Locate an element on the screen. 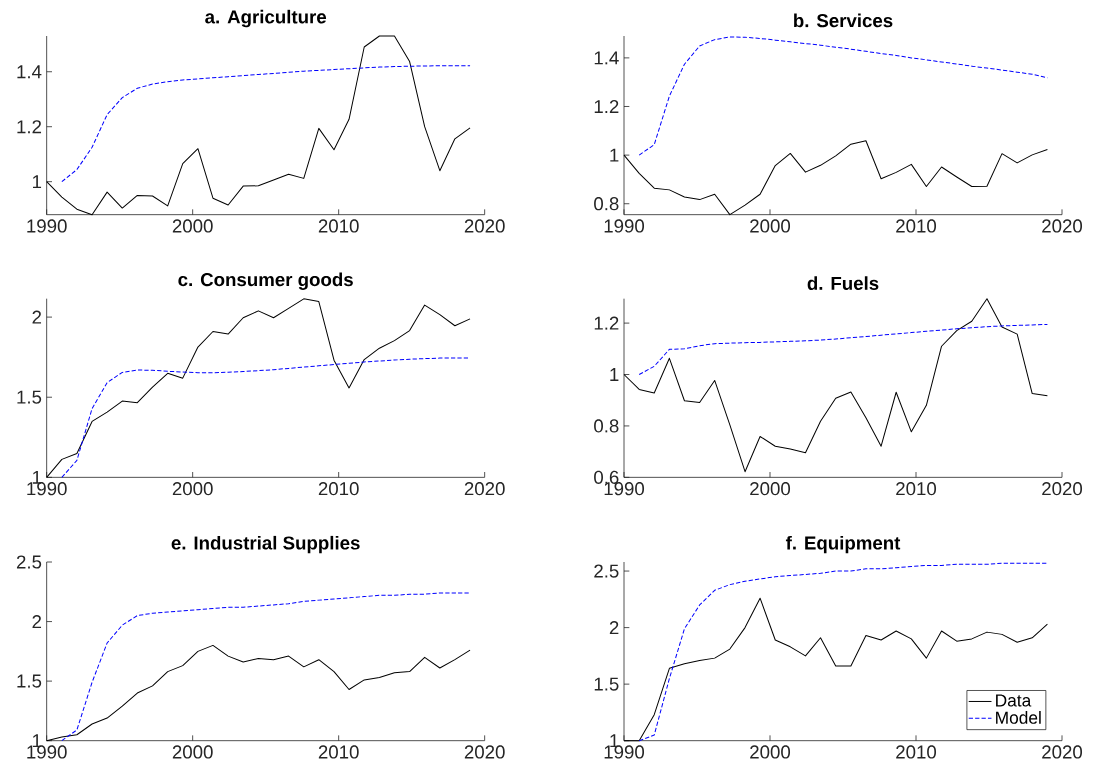 This screenshot has height=775, width=1096. chart-title: e. Industrial Supplies is located at coordinates (265, 544).